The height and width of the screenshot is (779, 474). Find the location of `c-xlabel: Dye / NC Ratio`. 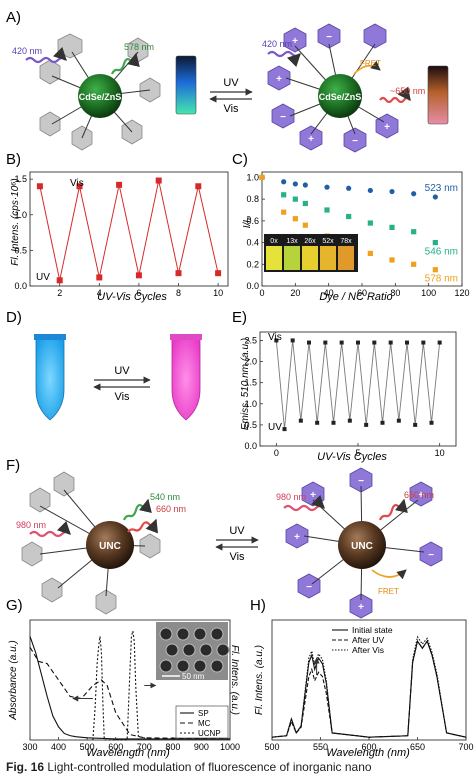

c-xlabel: Dye / NC Ratio is located at coordinates (355, 297).